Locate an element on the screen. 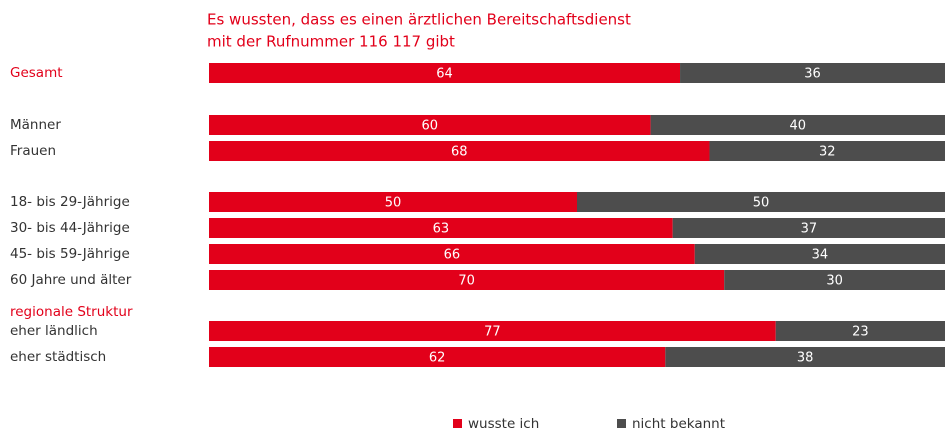 The image size is (948, 432). value-label: 36 is located at coordinates (812, 74).